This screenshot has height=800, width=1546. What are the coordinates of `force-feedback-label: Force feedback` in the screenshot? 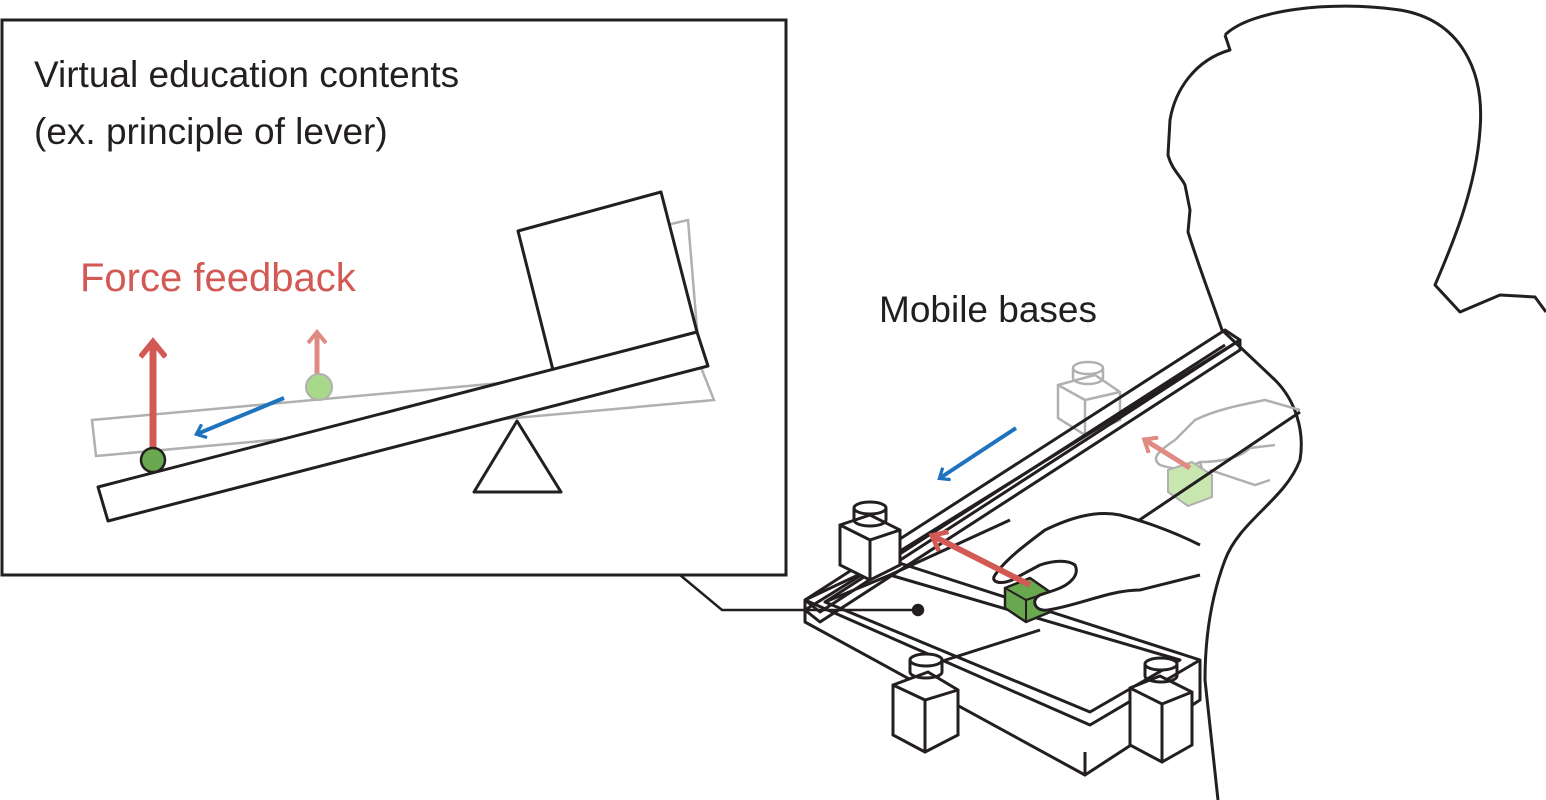 It's located at (218, 278).